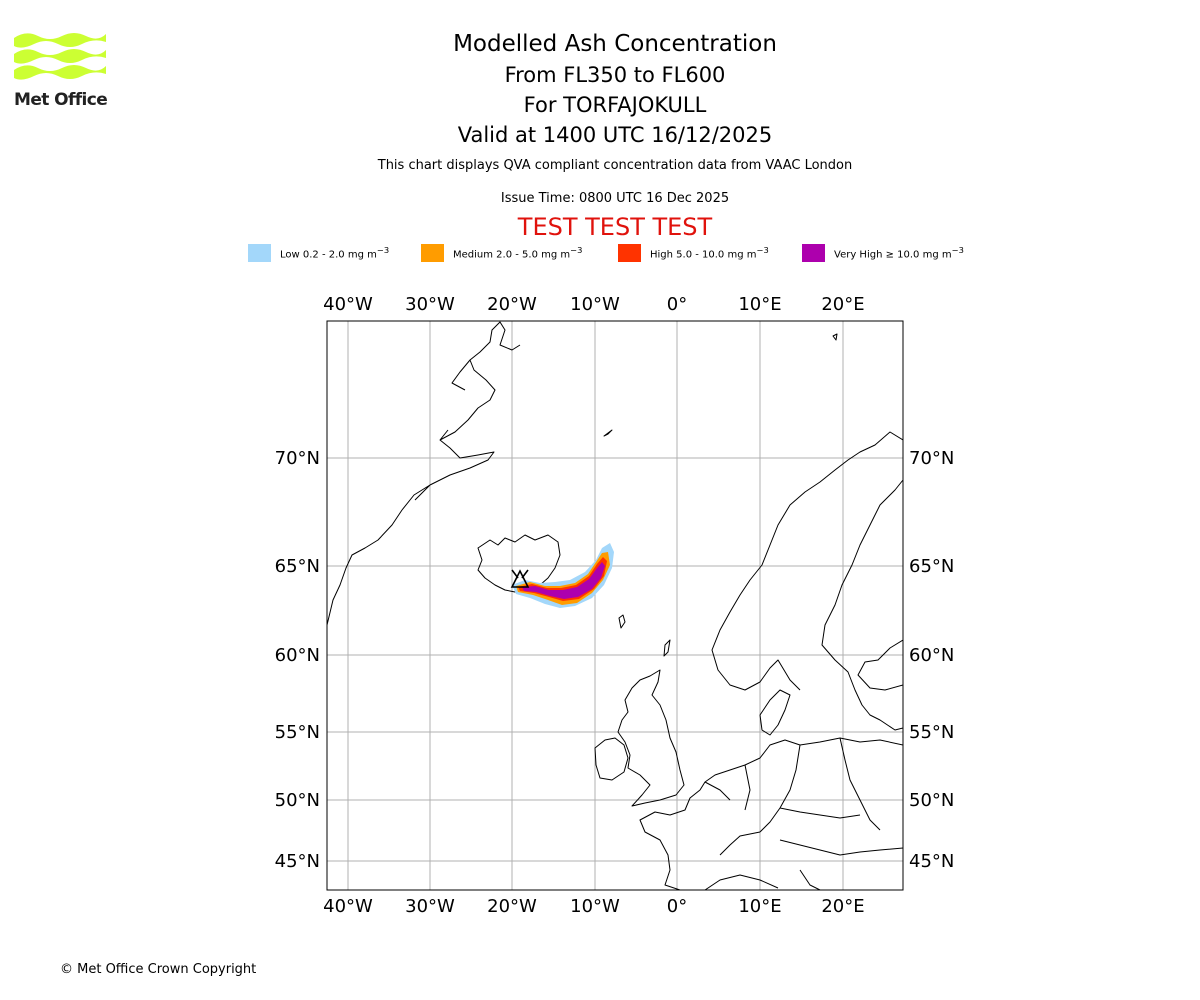 The width and height of the screenshot is (1200, 1000). What do you see at coordinates (862, 605) in the screenshot?
I see `coastline-sweden-baltic` at bounding box center [862, 605].